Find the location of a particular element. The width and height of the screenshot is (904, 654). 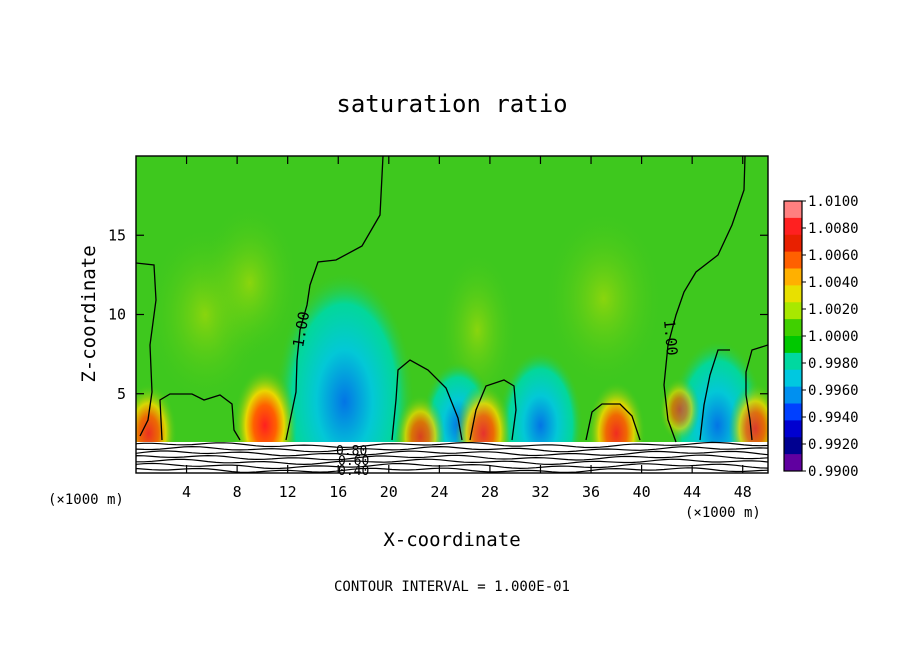

y-tick-label: 5 is located at coordinates (121, 394).